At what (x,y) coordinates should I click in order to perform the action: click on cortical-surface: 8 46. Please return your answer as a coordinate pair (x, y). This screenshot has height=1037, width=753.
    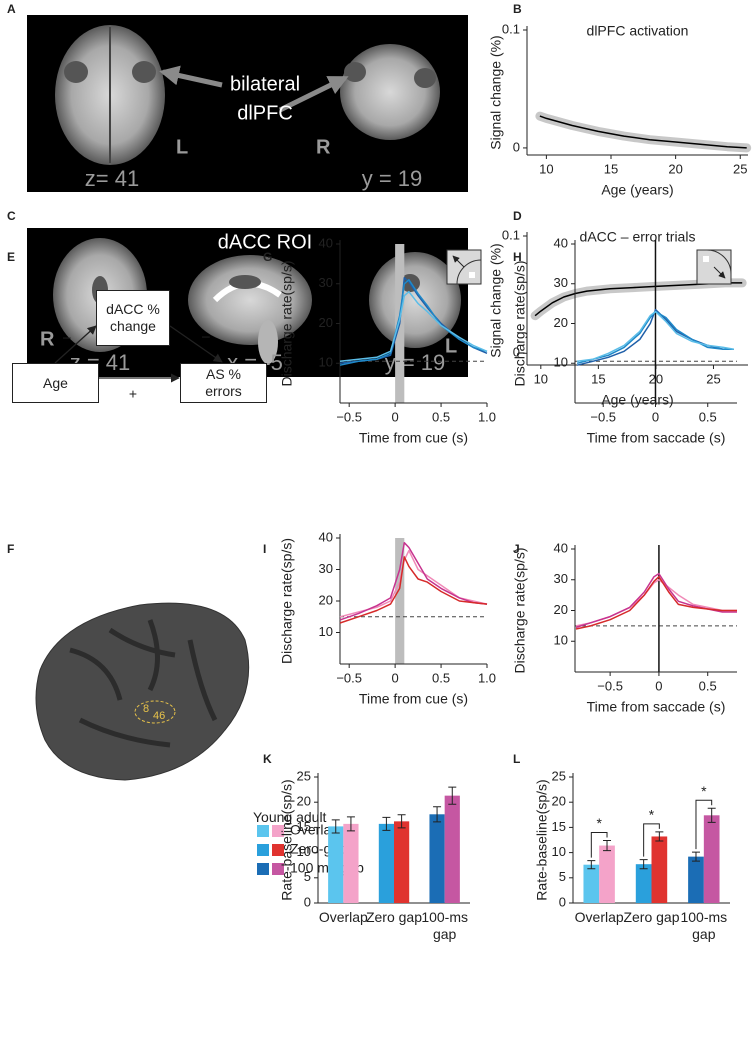
    Looking at the image, I should click on (142, 691).